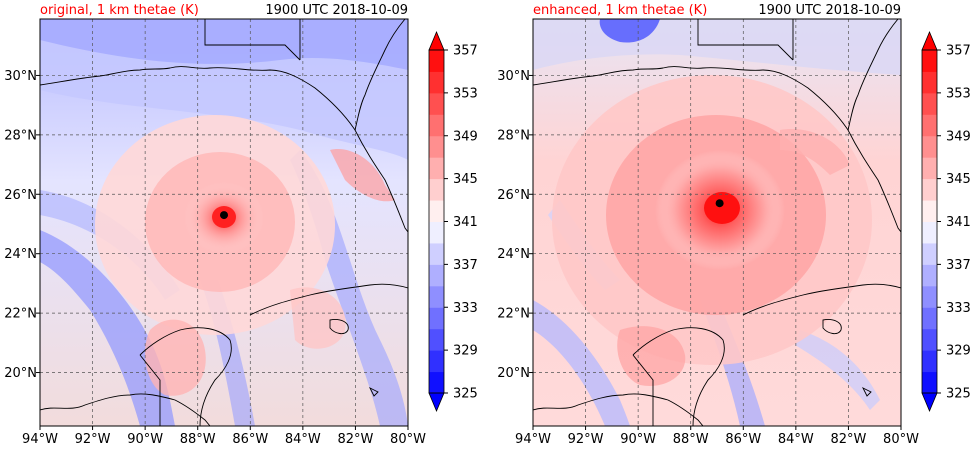  Describe the element at coordinates (515, 225) in the screenshot. I see `enhanced-y-ticks: 20°N 22°N 24°N 26°N 28°N 30°N` at that location.